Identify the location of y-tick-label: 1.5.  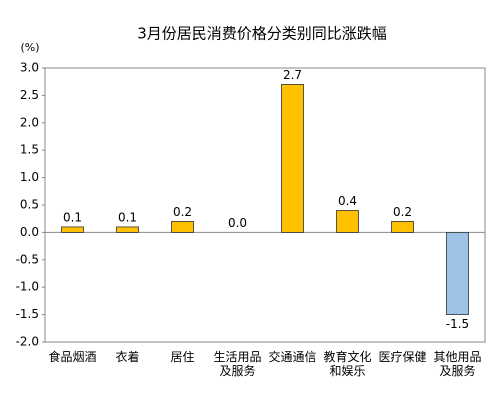
(29, 150).